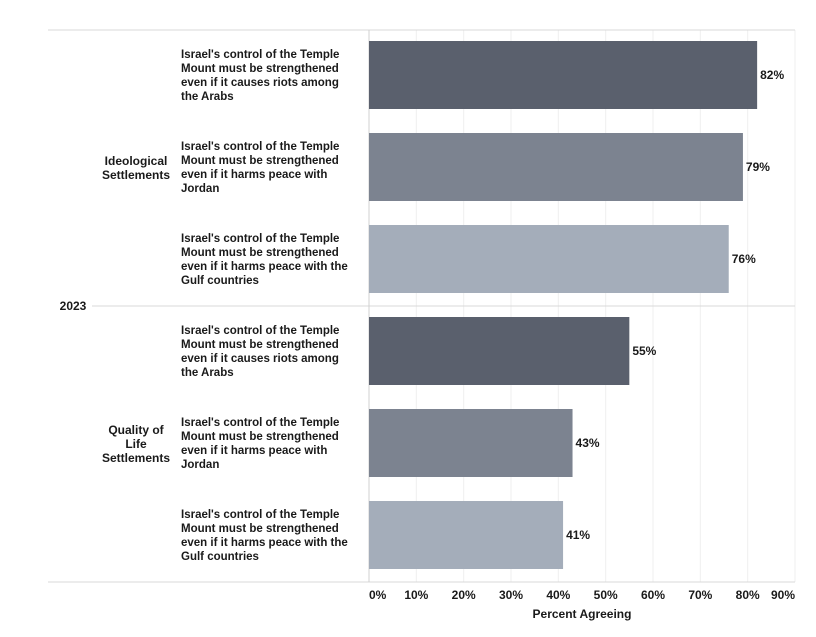  I want to click on x-axis-title: Percent Agreeing, so click(582, 614).